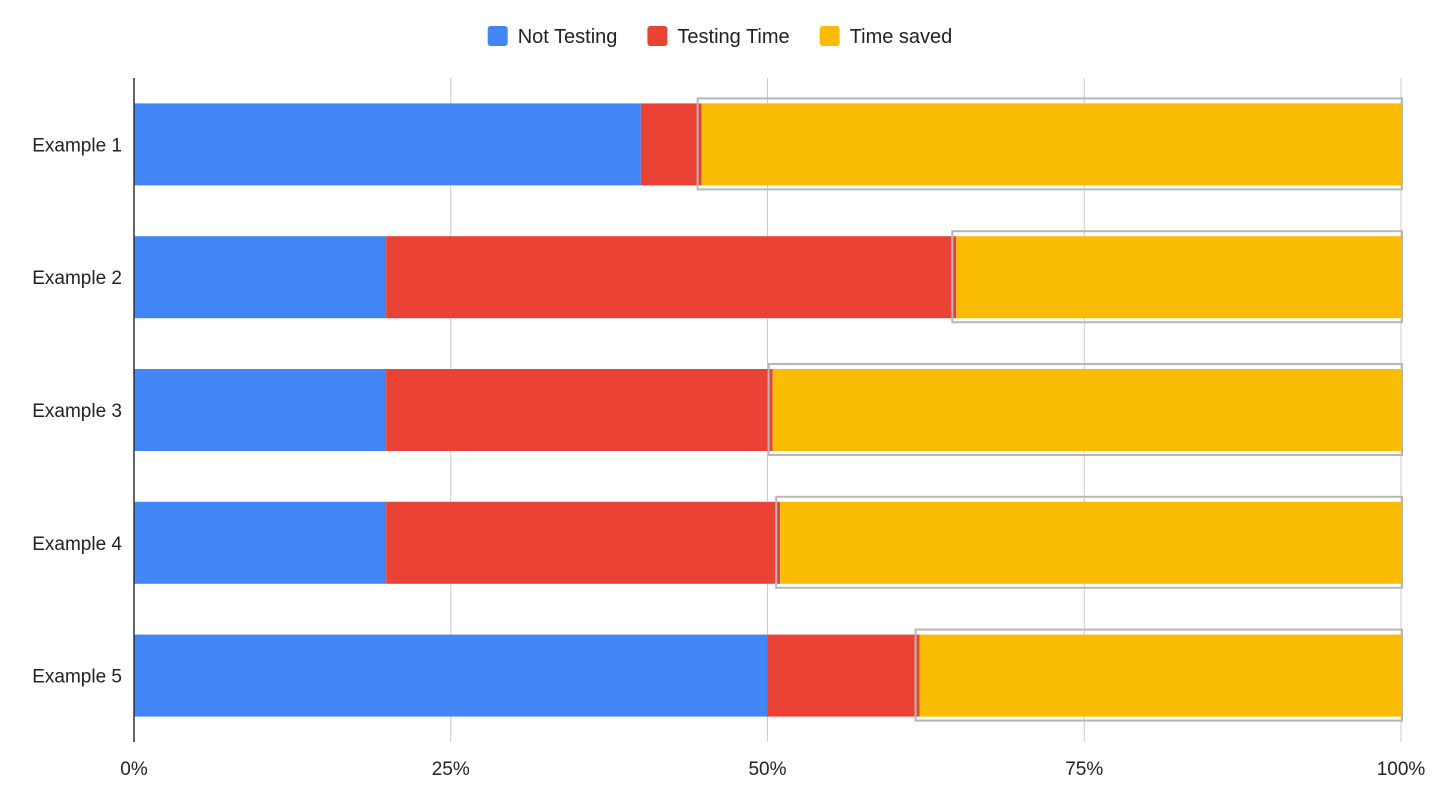  I want to click on legend: Not Testing Testing Time Time saved, so click(720, 37).